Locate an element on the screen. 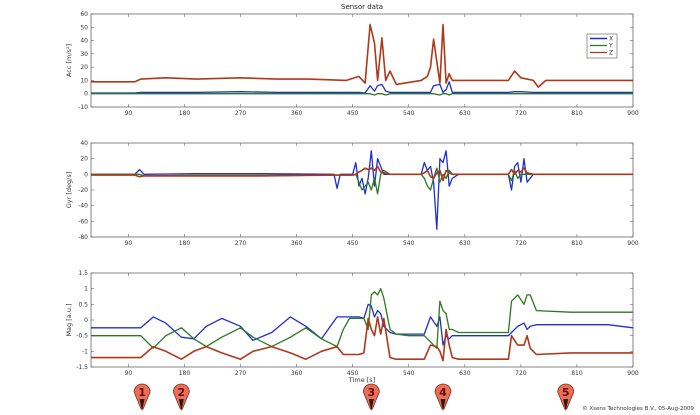 The image size is (700, 415). marker-number: 3 is located at coordinates (372, 392).